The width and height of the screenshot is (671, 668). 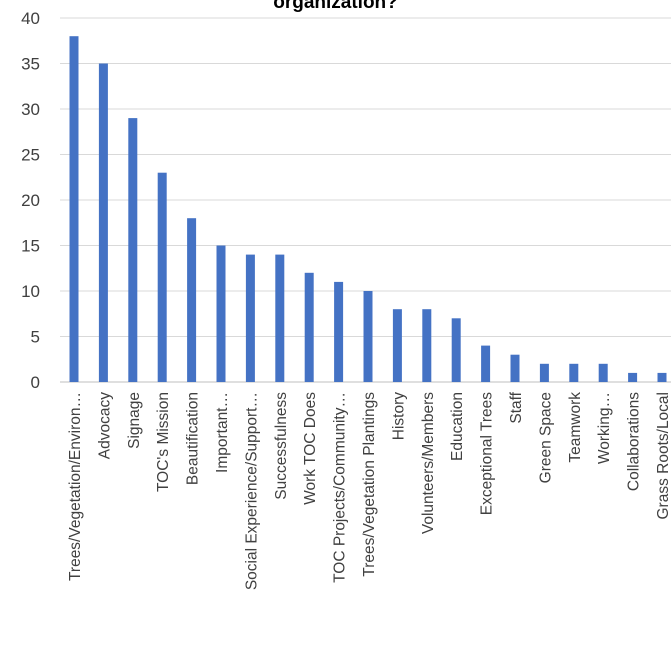 I want to click on y-tick-label: 25, so click(x=30, y=155).